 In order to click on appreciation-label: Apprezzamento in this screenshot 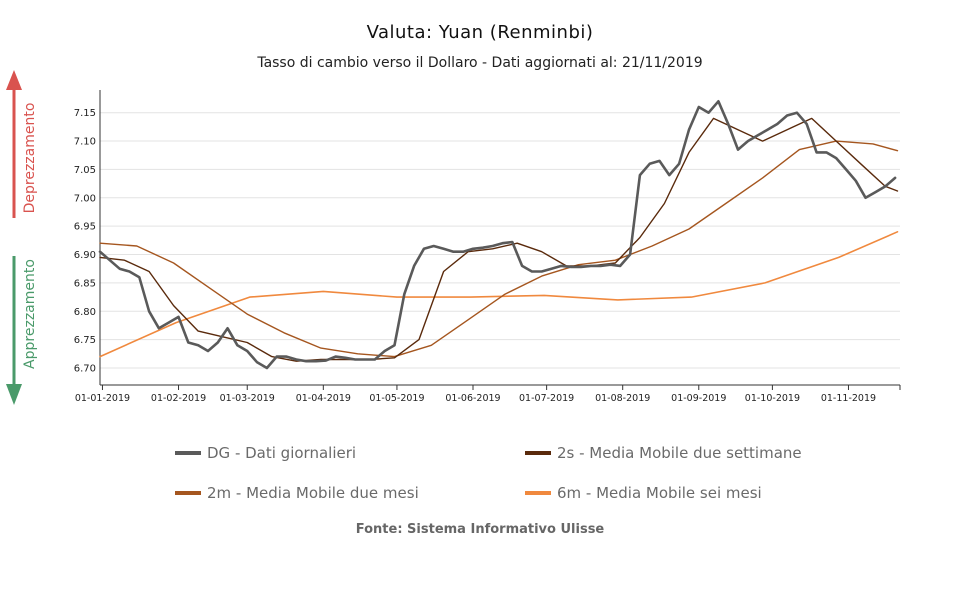, I will do `click(30, 314)`.